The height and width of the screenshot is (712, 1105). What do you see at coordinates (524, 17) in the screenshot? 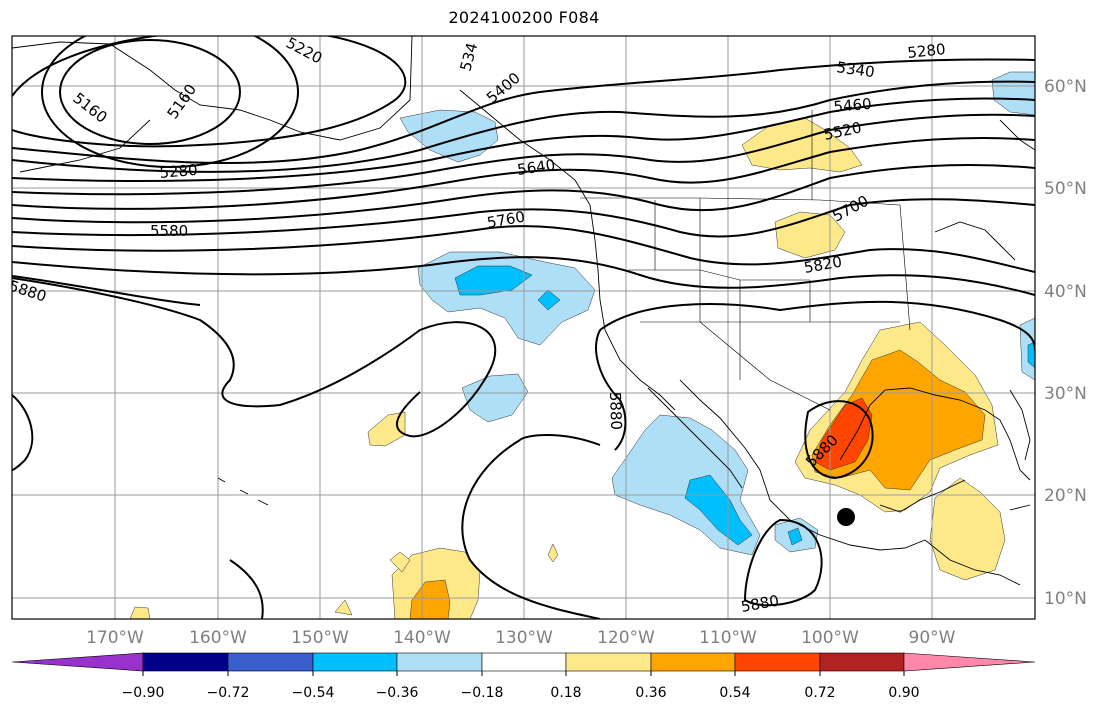
I see `map-title: 2024100200 F084` at bounding box center [524, 17].